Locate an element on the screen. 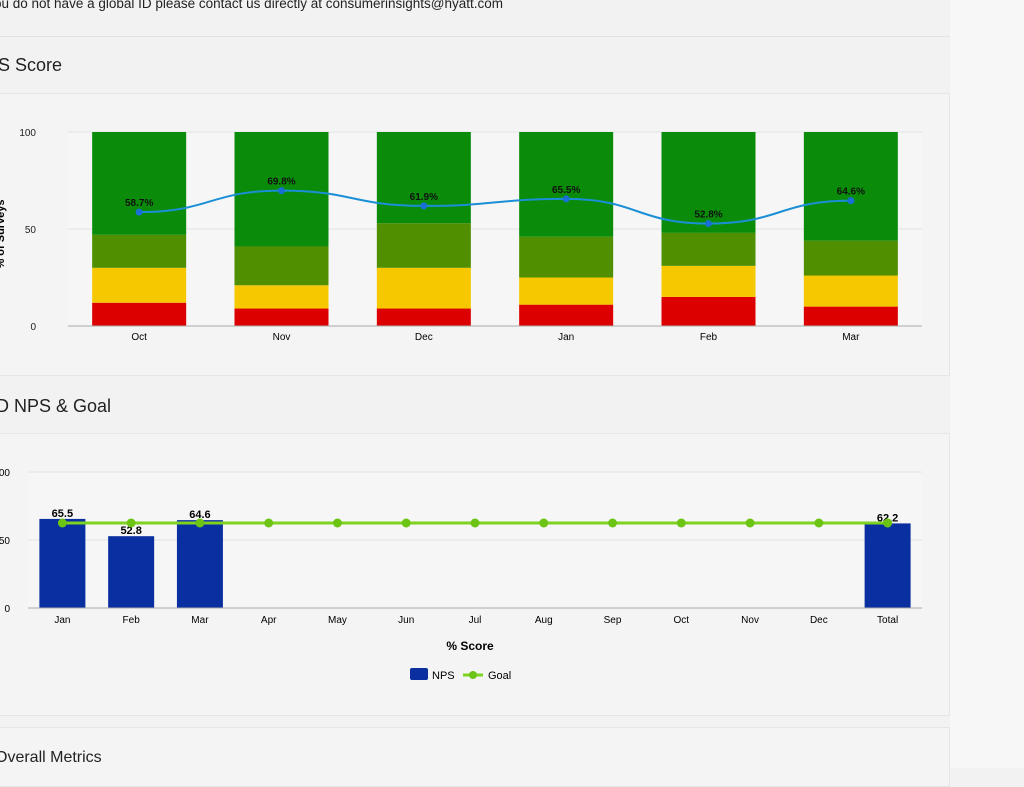  x-tick-label: Apr is located at coordinates (269, 620).